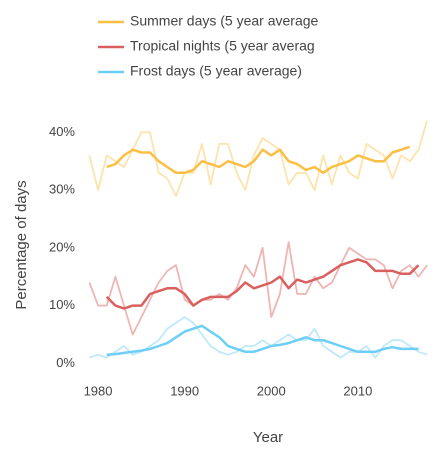 The height and width of the screenshot is (450, 441). Describe the element at coordinates (216, 71) in the screenshot. I see `legend-label: Frost days (5 year average)` at that location.